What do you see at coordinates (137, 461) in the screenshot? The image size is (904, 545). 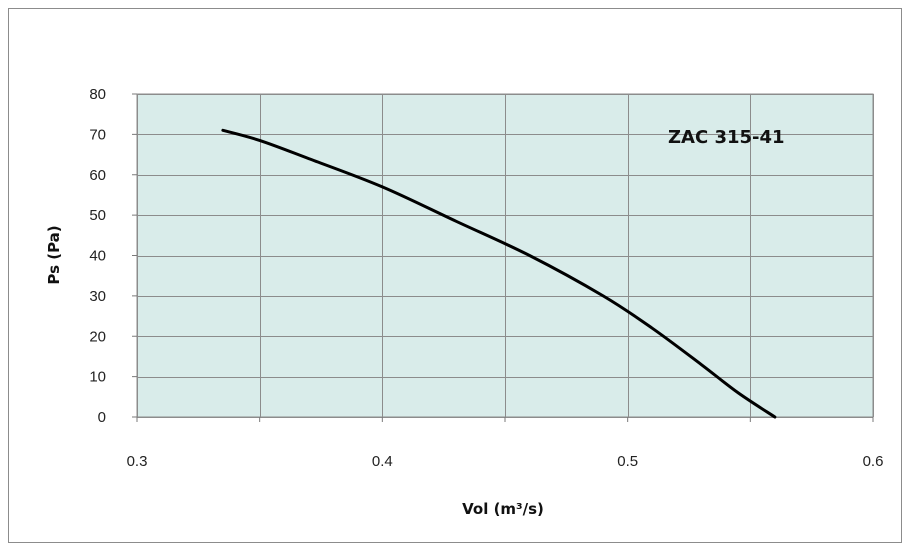 I see `x-tick-label: 0.3` at bounding box center [137, 461].